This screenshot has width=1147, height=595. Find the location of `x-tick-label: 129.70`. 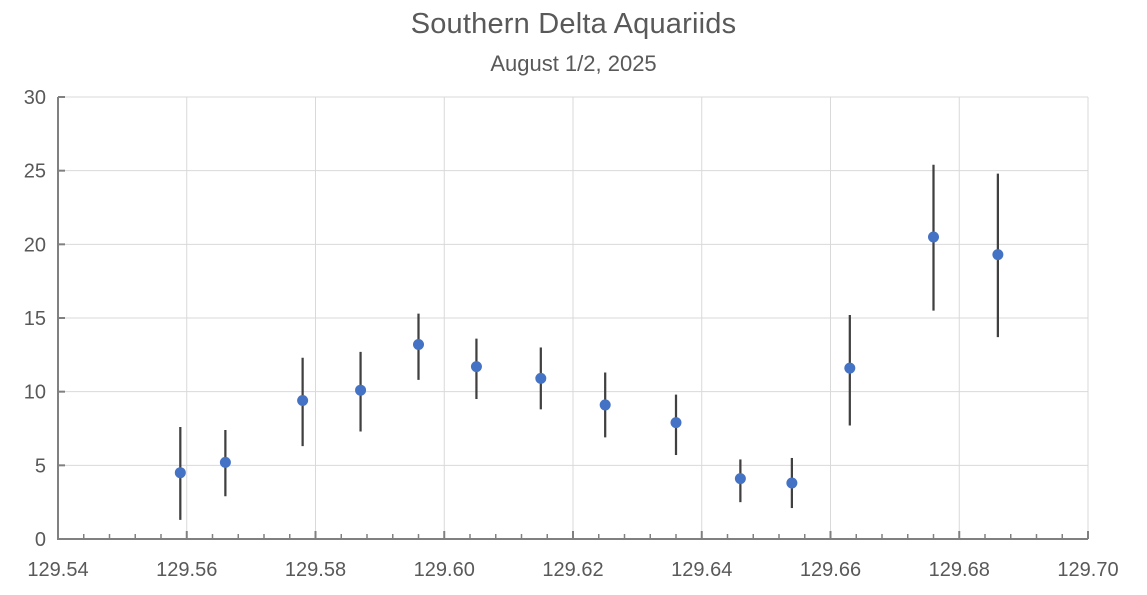

x-tick-label: 129.70 is located at coordinates (1087, 570).